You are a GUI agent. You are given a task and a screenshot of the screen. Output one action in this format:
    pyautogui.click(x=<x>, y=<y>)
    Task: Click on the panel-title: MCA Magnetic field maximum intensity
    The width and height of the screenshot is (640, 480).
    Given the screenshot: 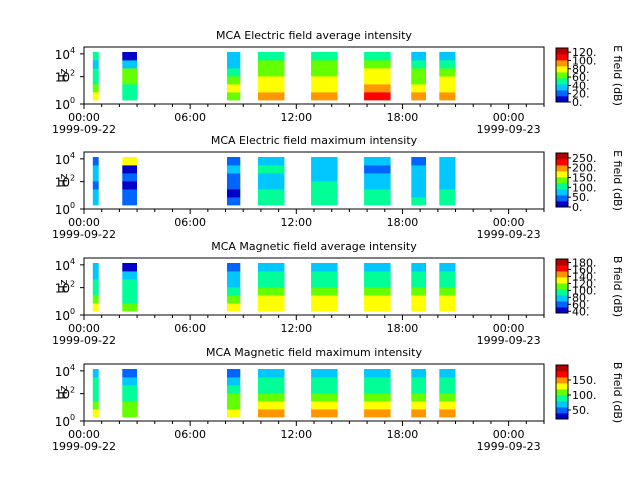 What is the action you would take?
    pyautogui.click(x=314, y=352)
    